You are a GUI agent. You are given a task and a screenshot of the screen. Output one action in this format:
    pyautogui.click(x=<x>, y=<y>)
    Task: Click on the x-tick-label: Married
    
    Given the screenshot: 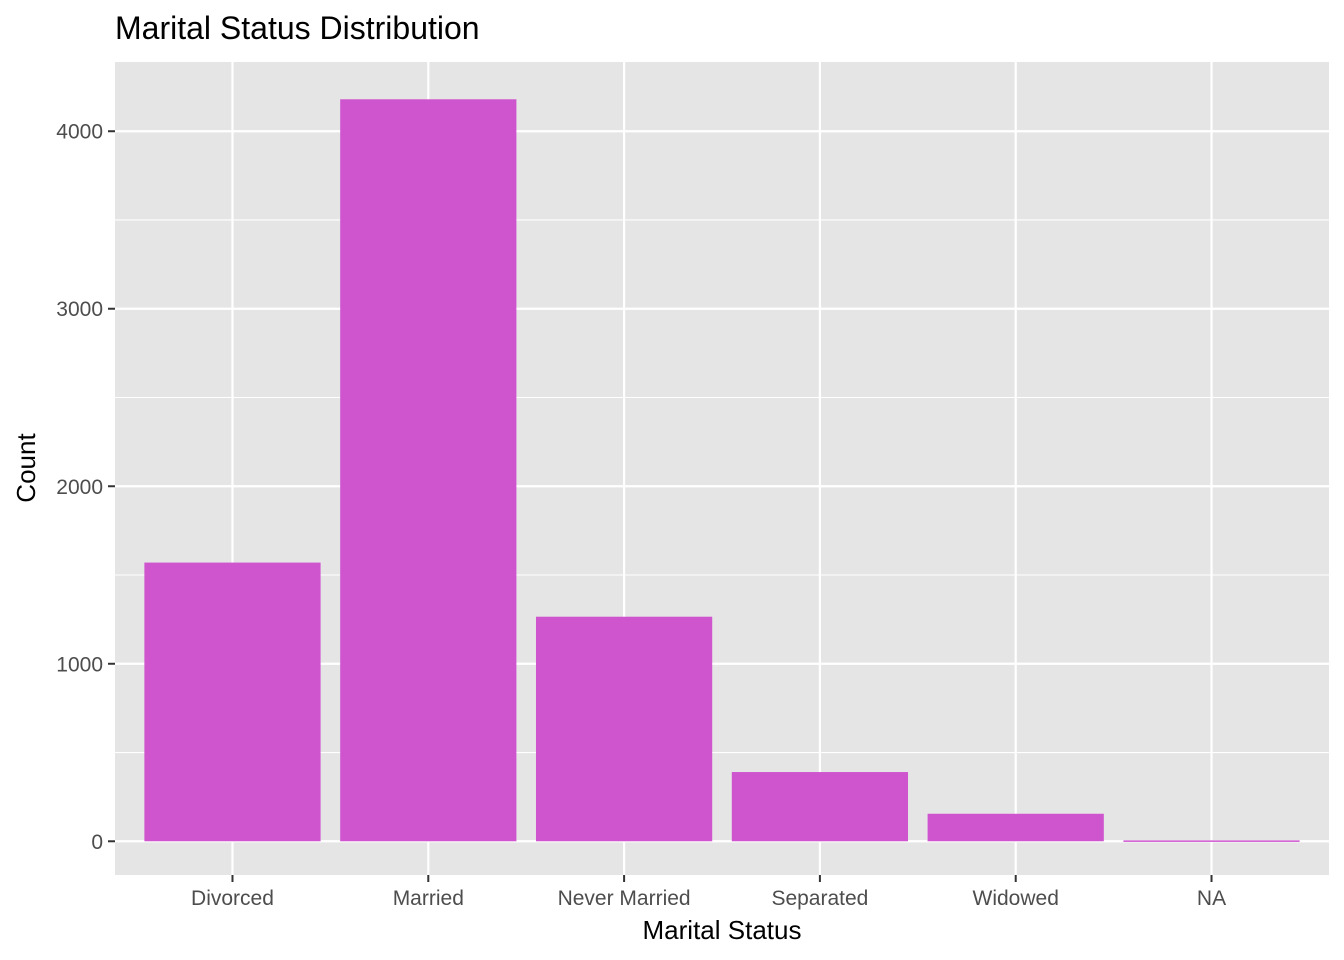 What is the action you would take?
    pyautogui.click(x=428, y=898)
    